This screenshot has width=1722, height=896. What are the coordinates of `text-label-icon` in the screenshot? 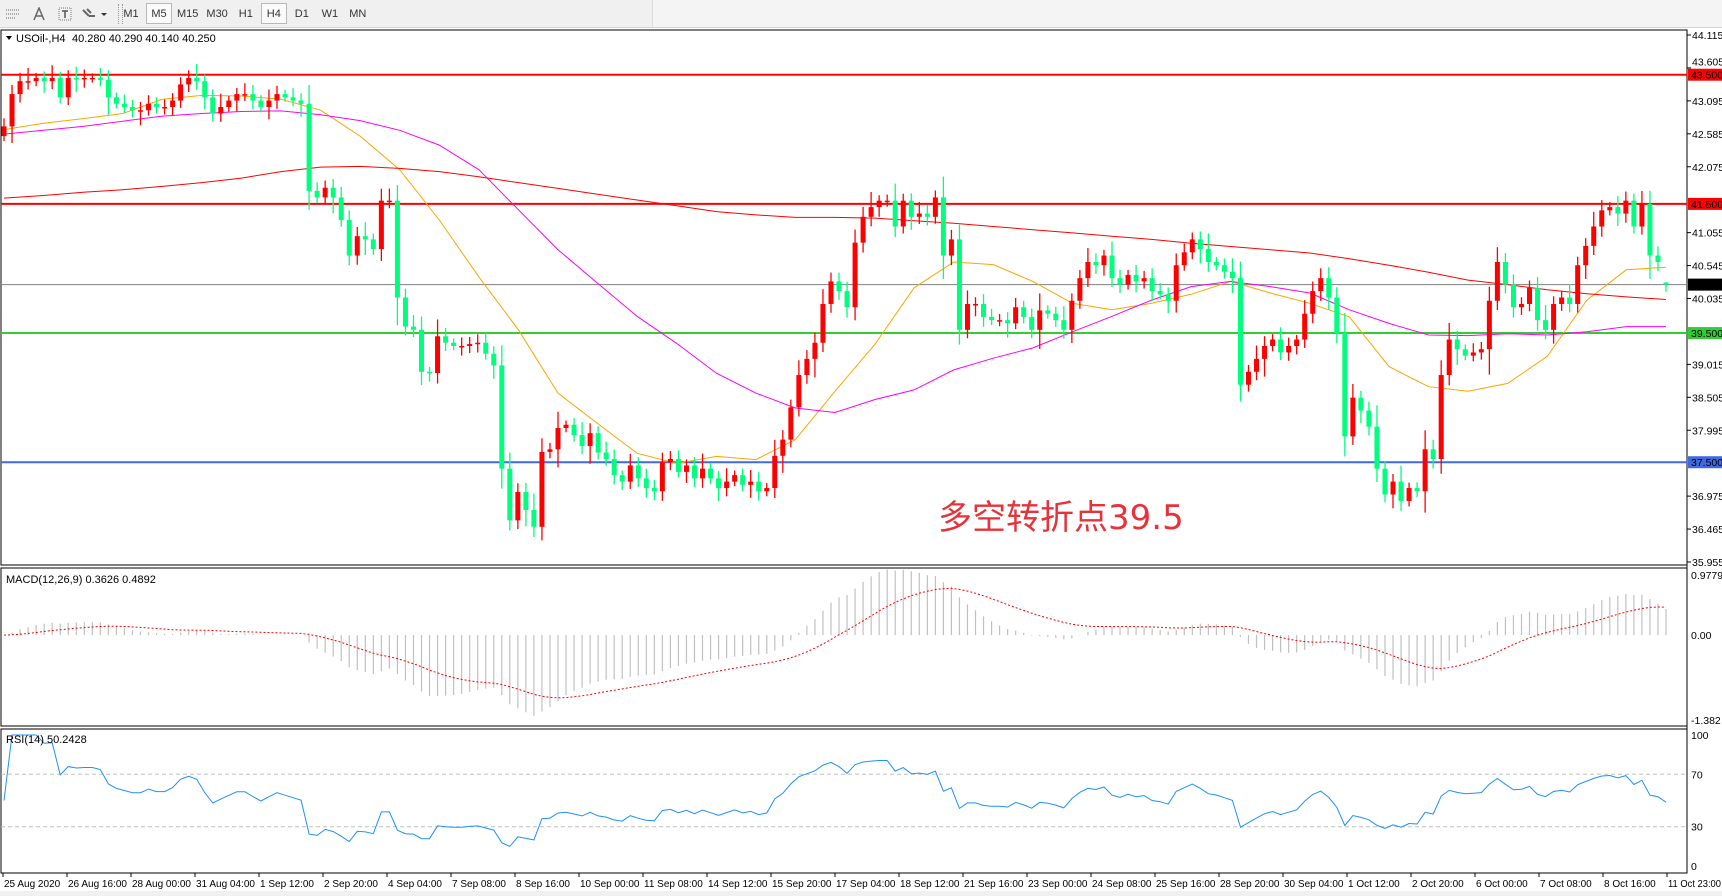 It's located at (65, 14).